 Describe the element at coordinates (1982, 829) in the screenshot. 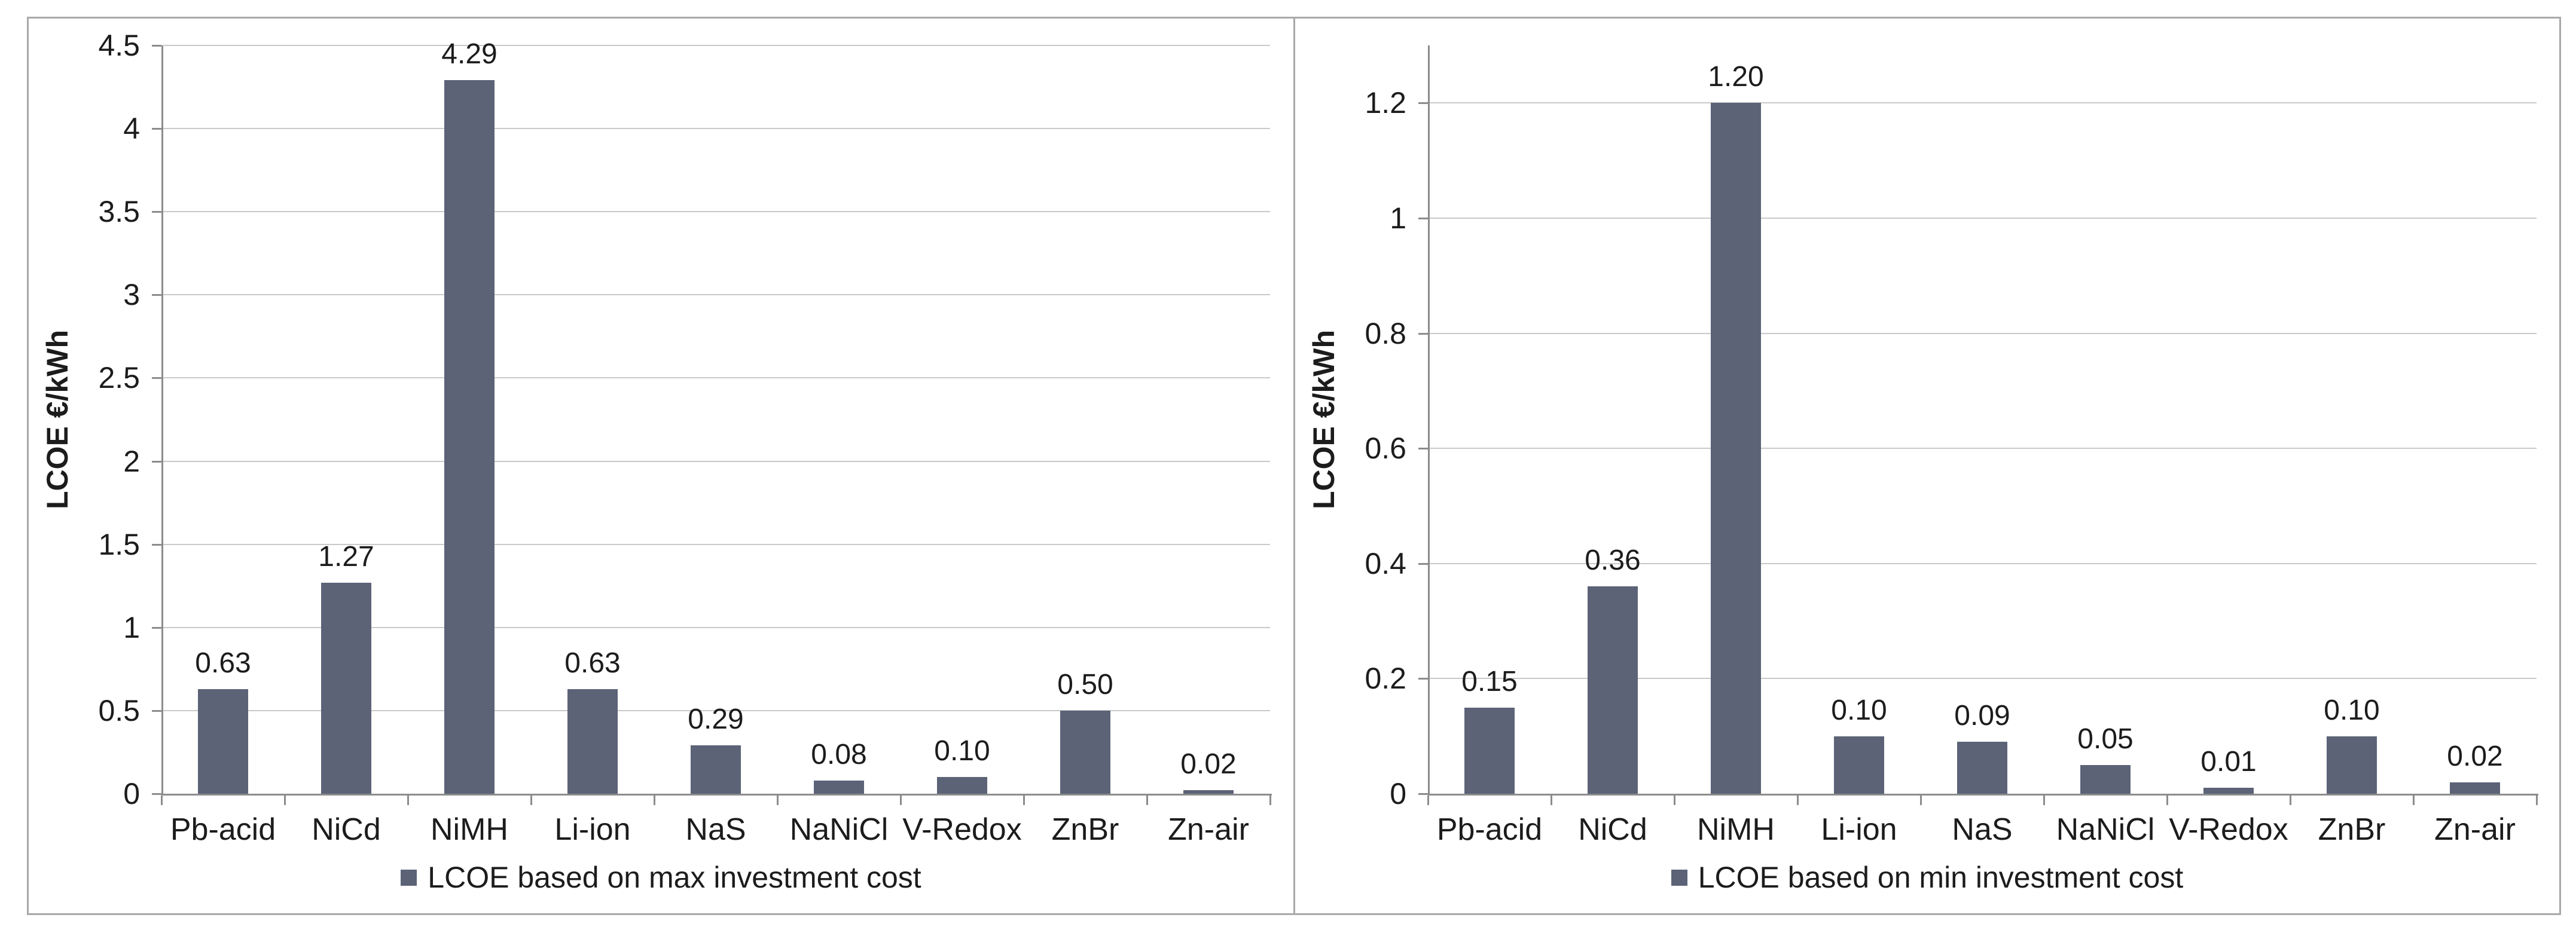

I see `category-label: NaS` at that location.